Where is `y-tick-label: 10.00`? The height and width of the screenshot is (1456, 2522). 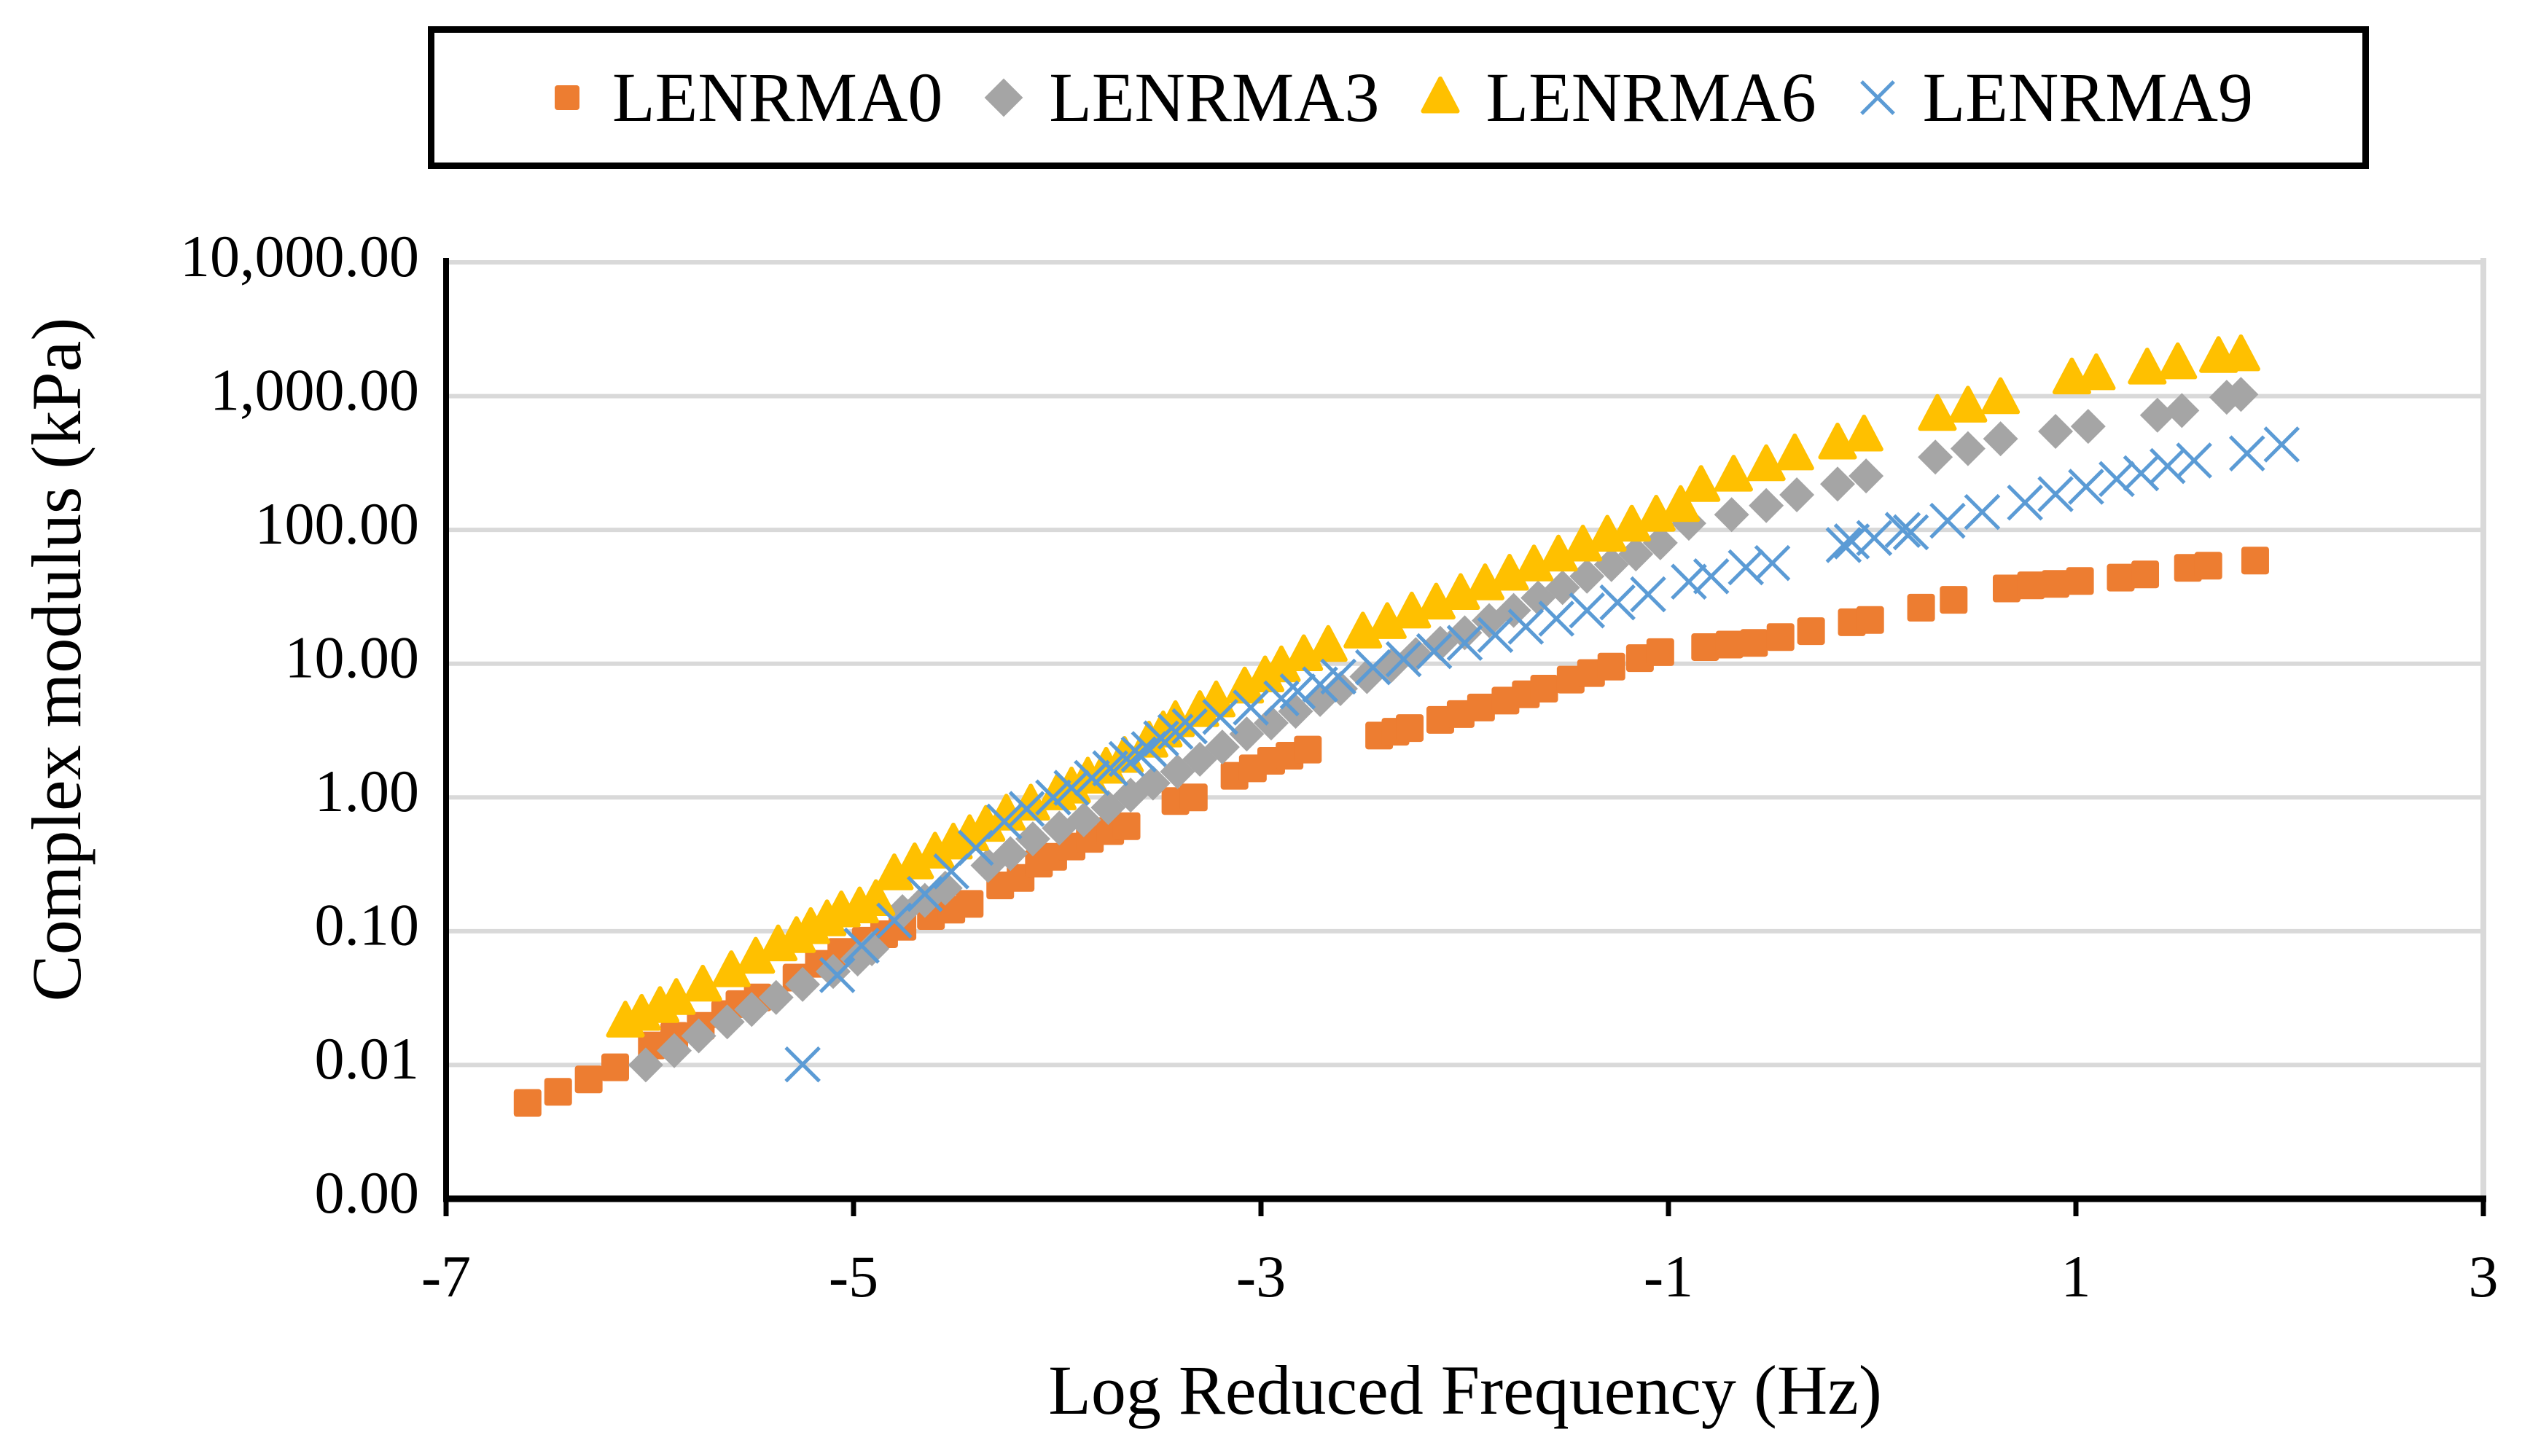
y-tick-label: 10.00 is located at coordinates (352, 658).